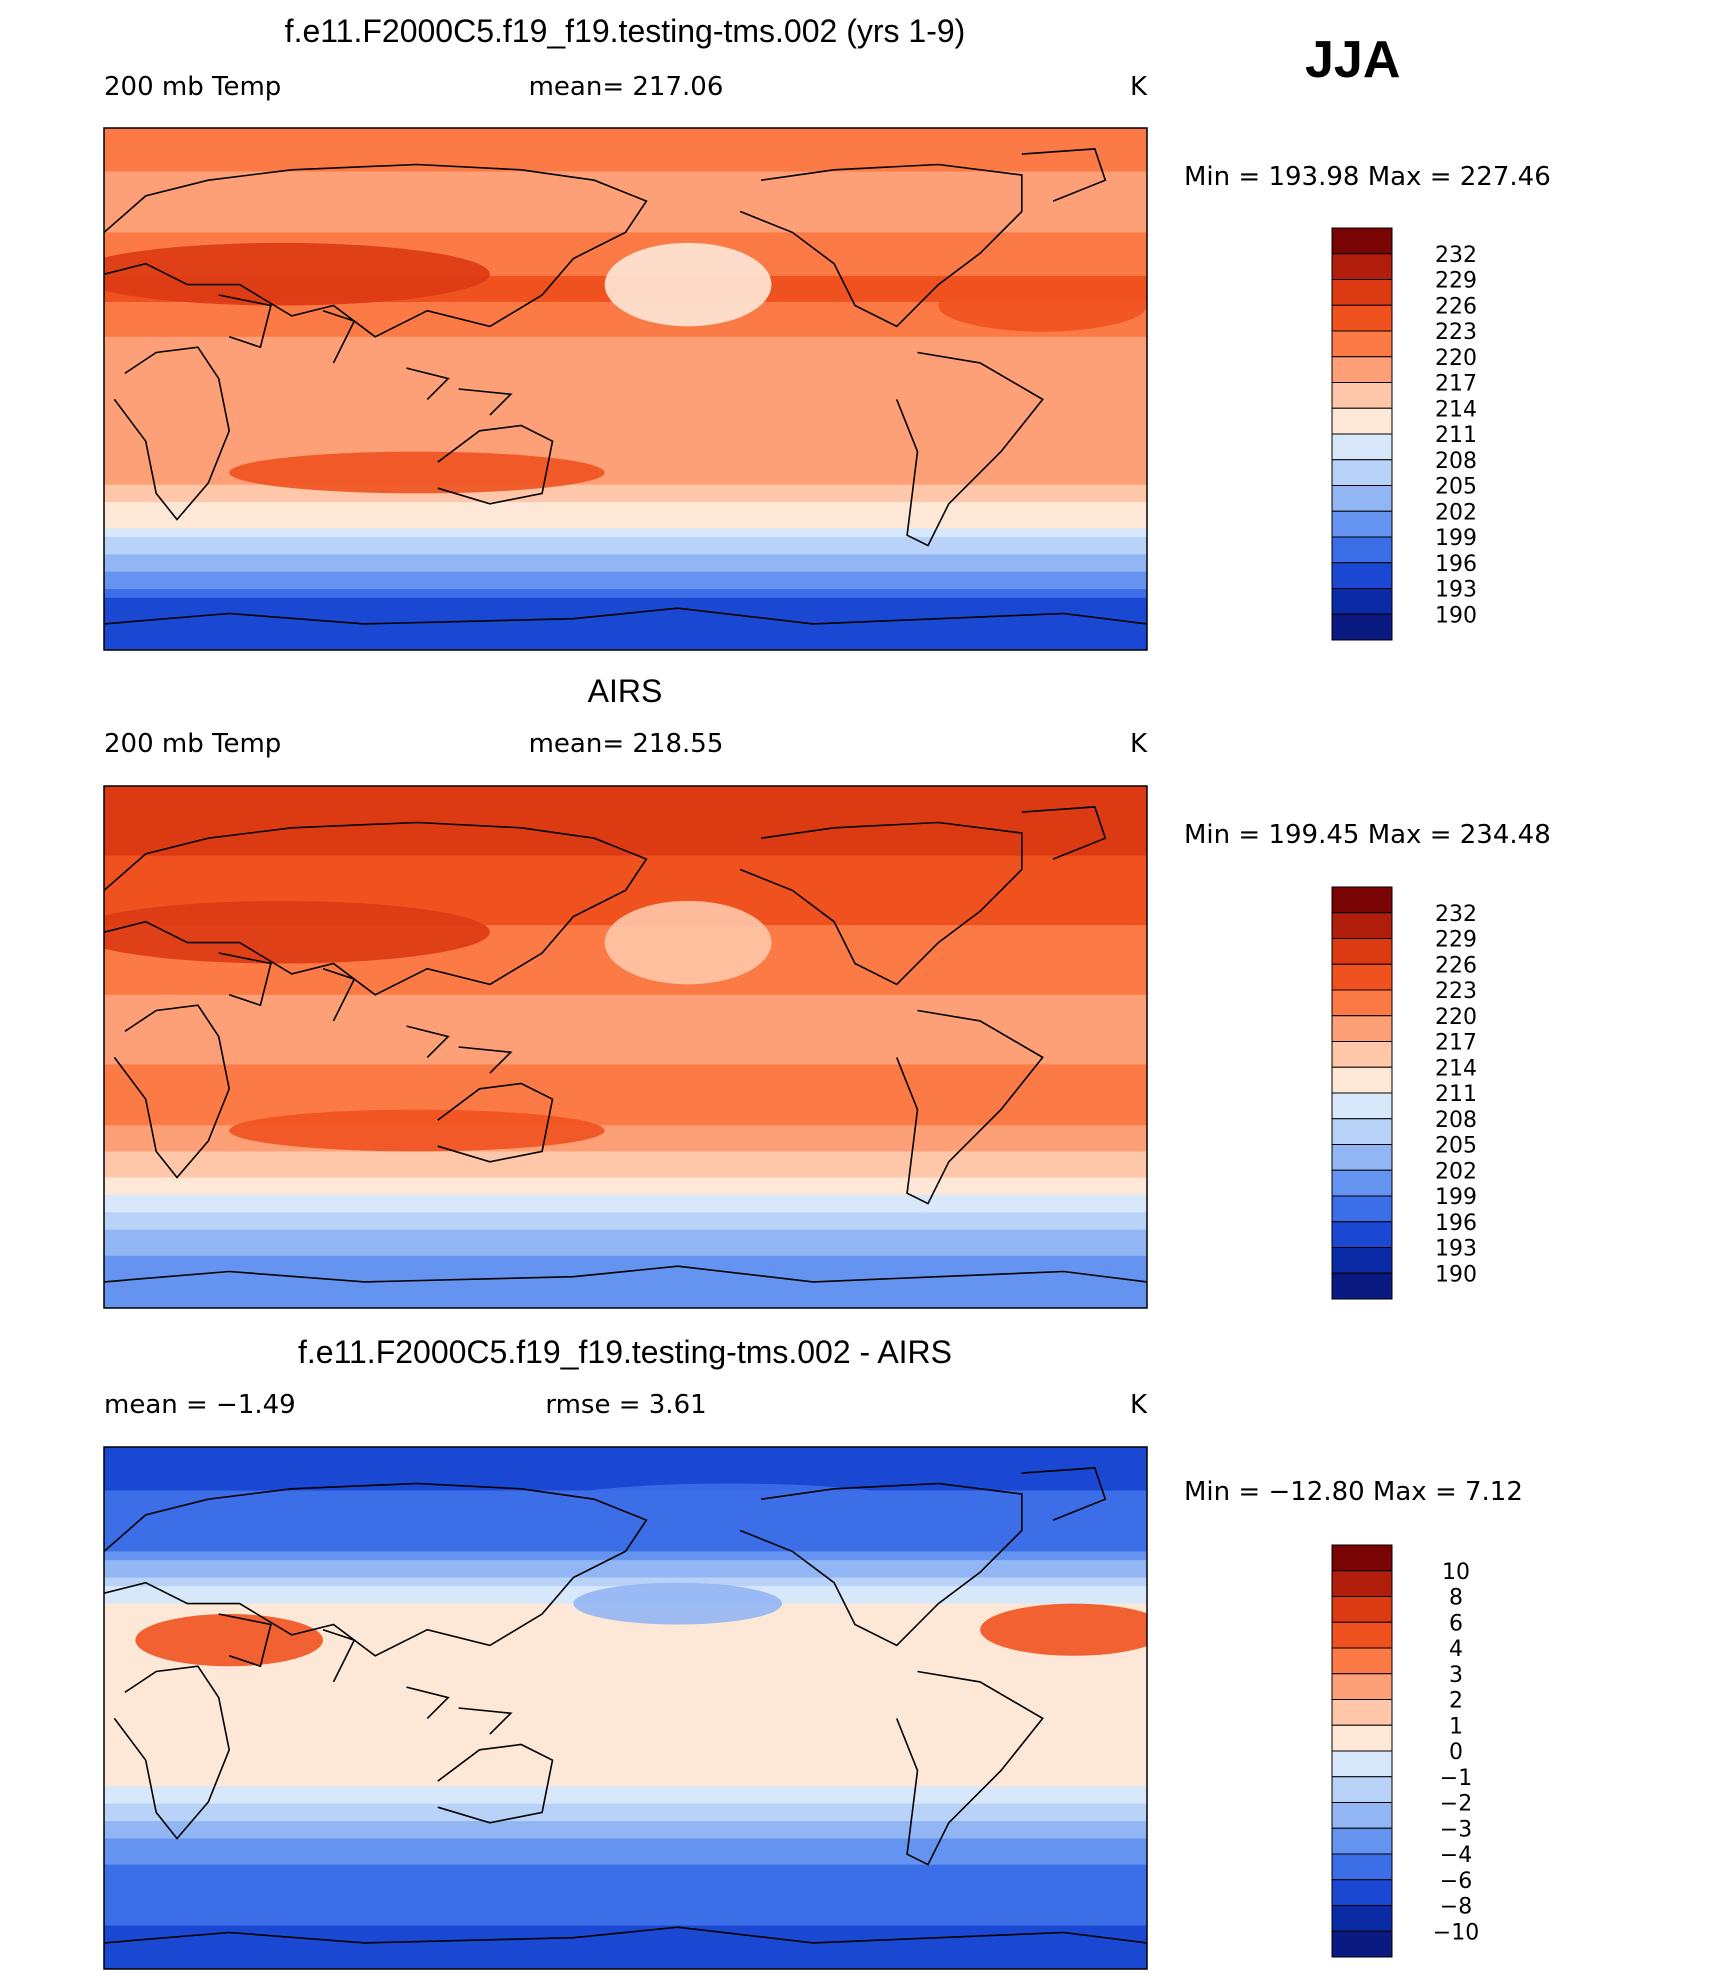 Image resolution: width=1710 pixels, height=1981 pixels. I want to click on colorbar-tick-label: 208, so click(1456, 1120).